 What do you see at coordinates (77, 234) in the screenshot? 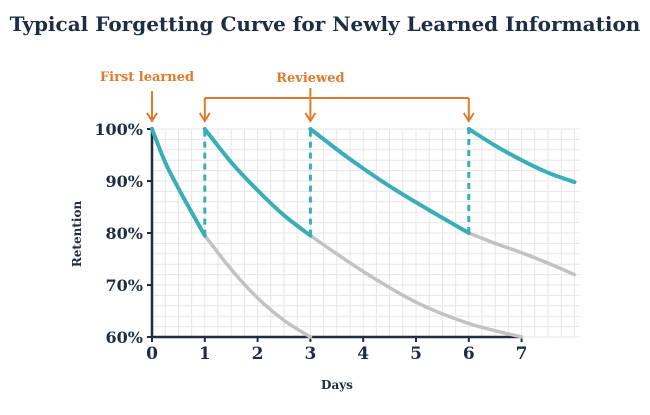
I see `y-axis-title: Retention` at bounding box center [77, 234].